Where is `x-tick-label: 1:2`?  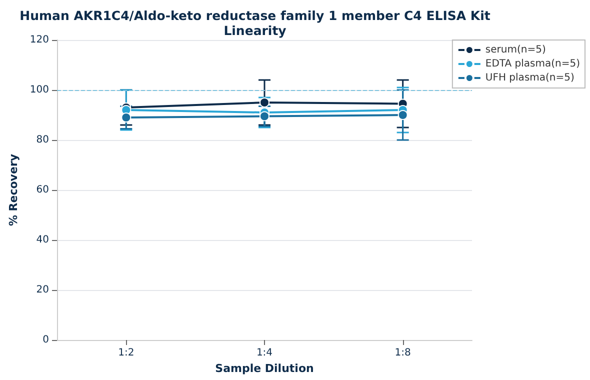
x-tick-label: 1:2 is located at coordinates (126, 353).